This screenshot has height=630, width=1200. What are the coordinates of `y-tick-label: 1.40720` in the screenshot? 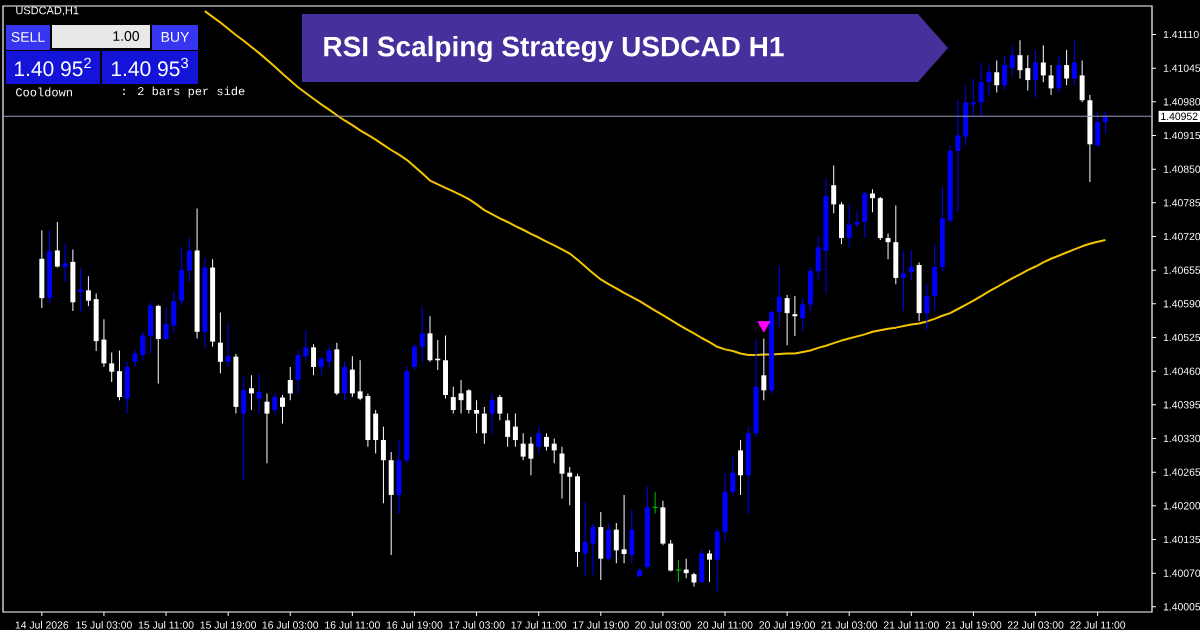 It's located at (1181, 236).